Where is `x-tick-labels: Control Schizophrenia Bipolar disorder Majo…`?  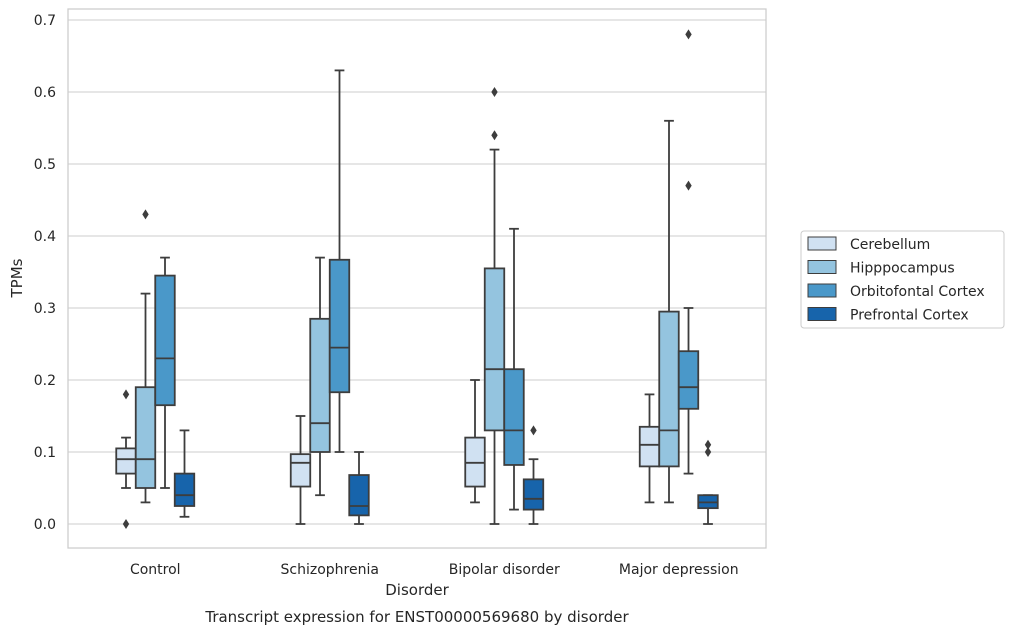
x-tick-labels: Control Schizophrenia Bipolar disorder Majo… is located at coordinates (434, 570).